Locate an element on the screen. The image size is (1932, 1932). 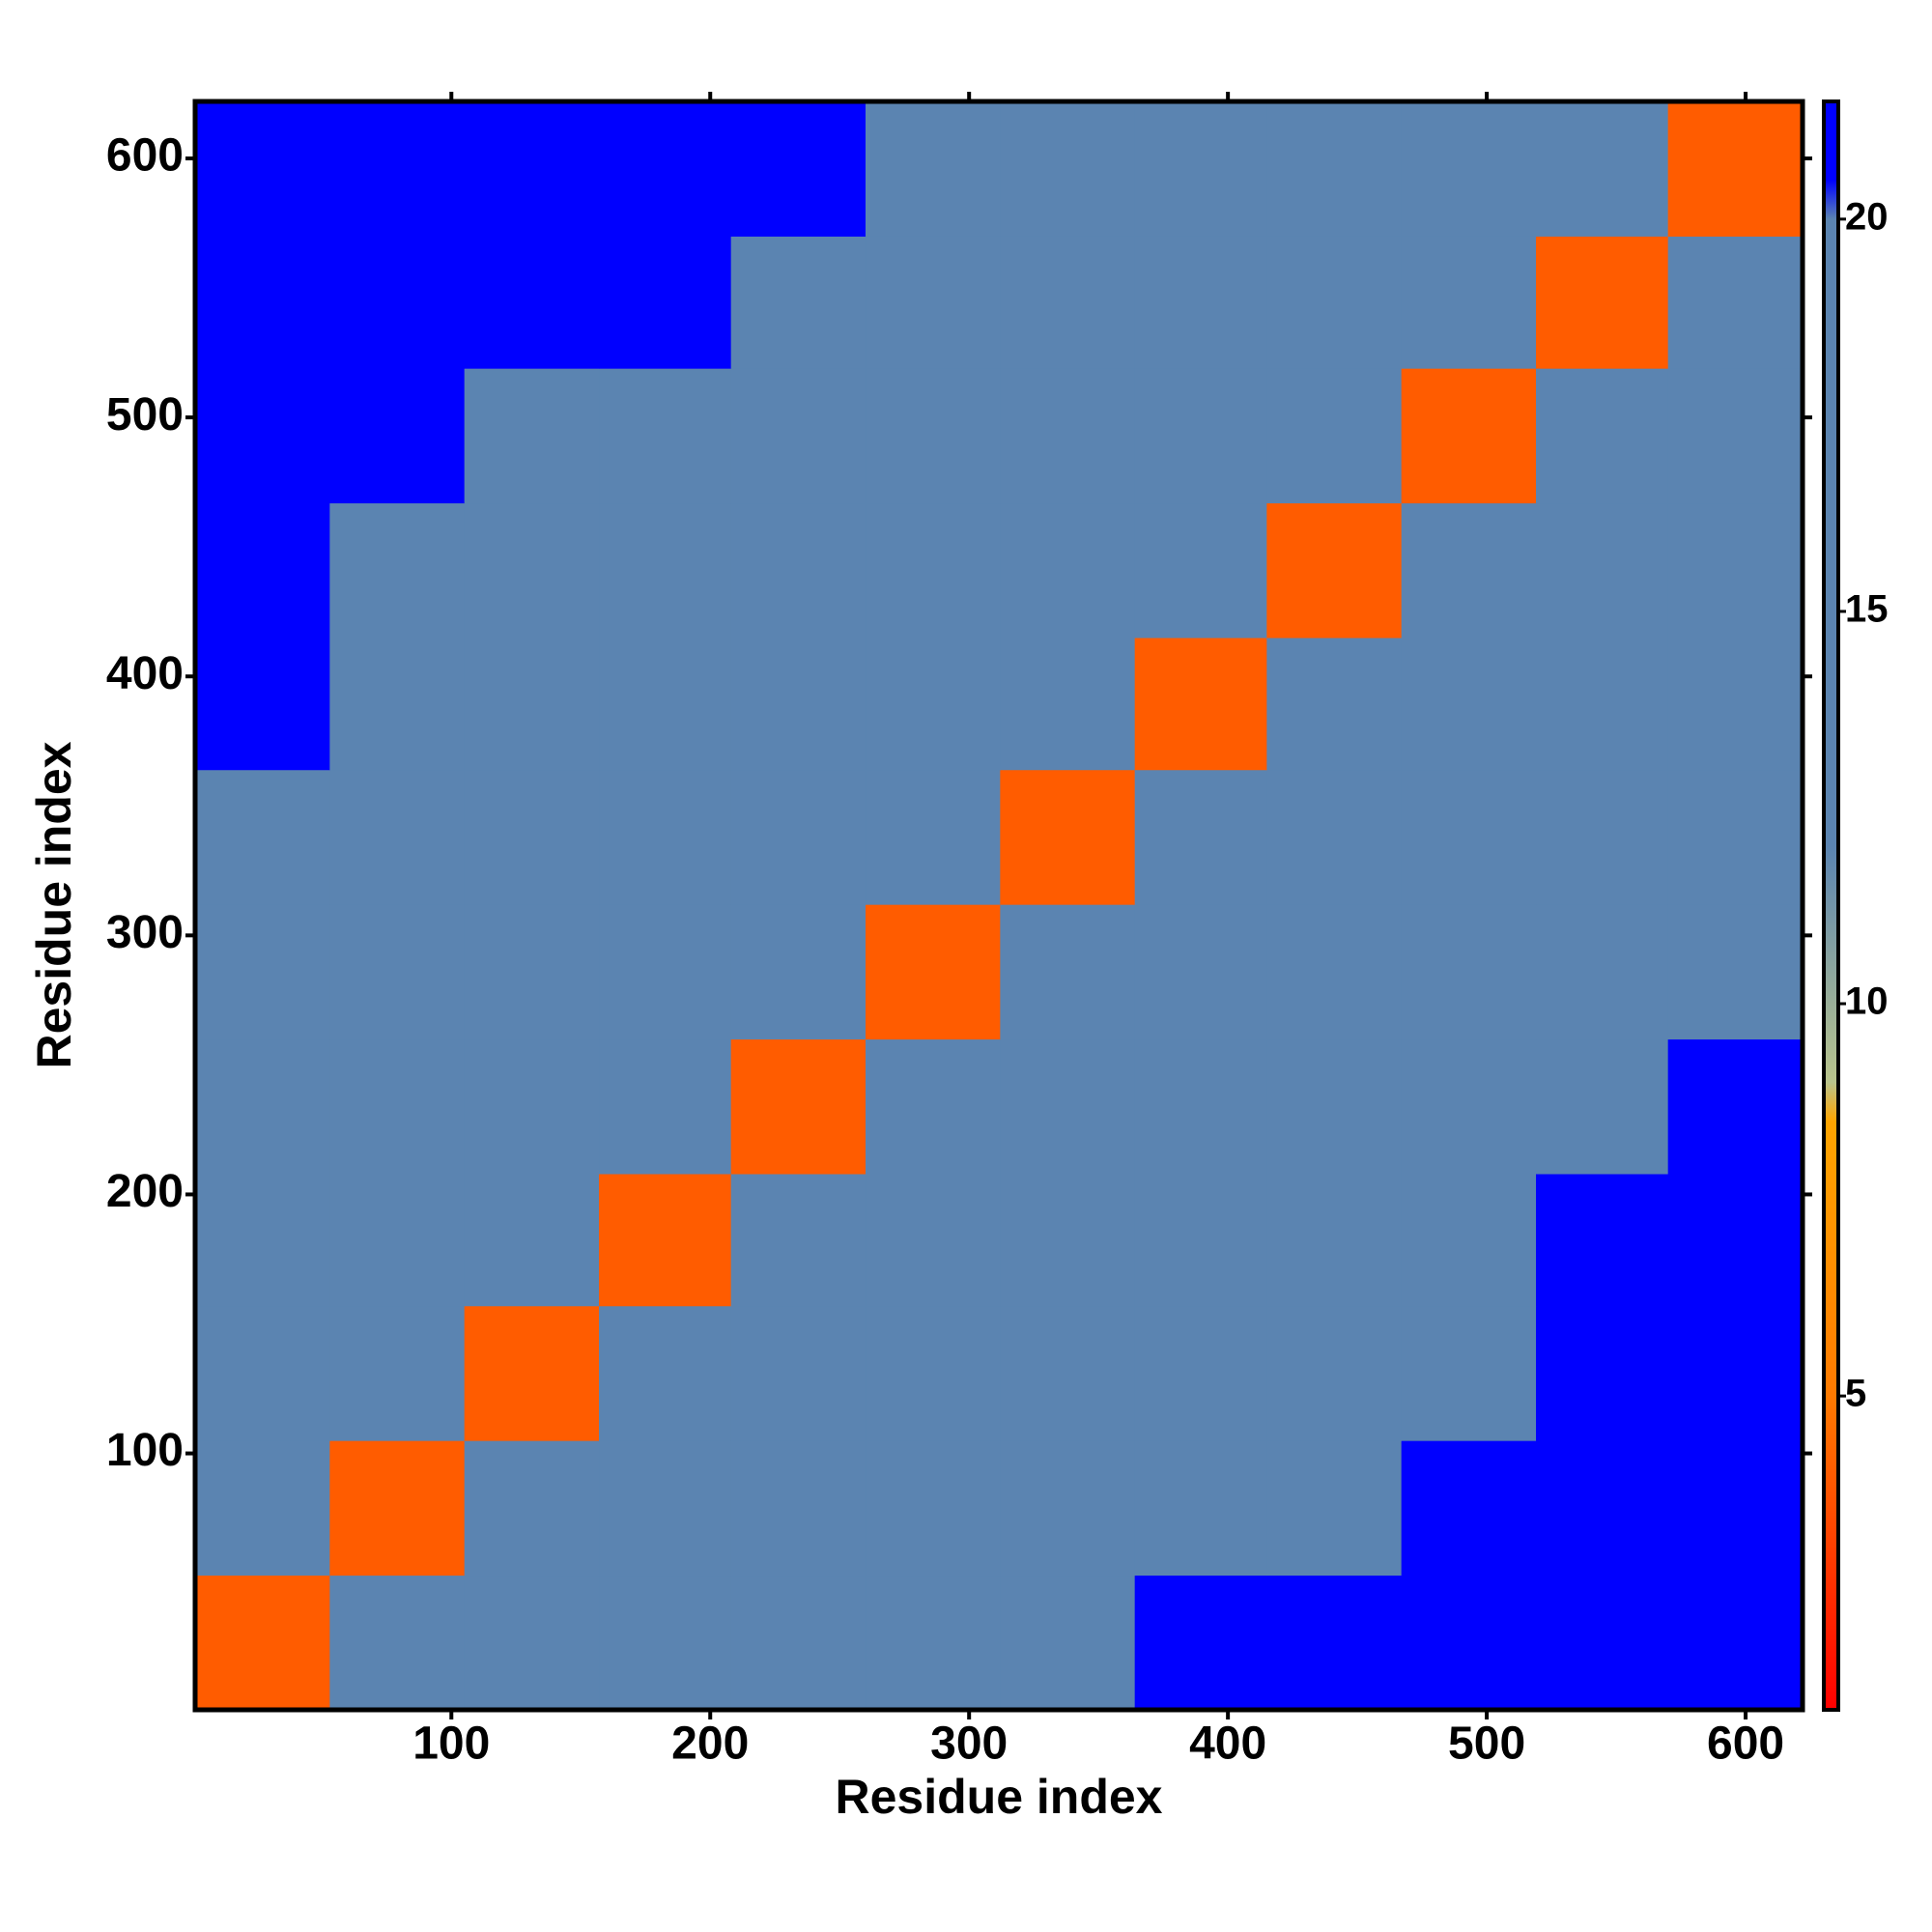
x-tick-label: 200 is located at coordinates (710, 1744).